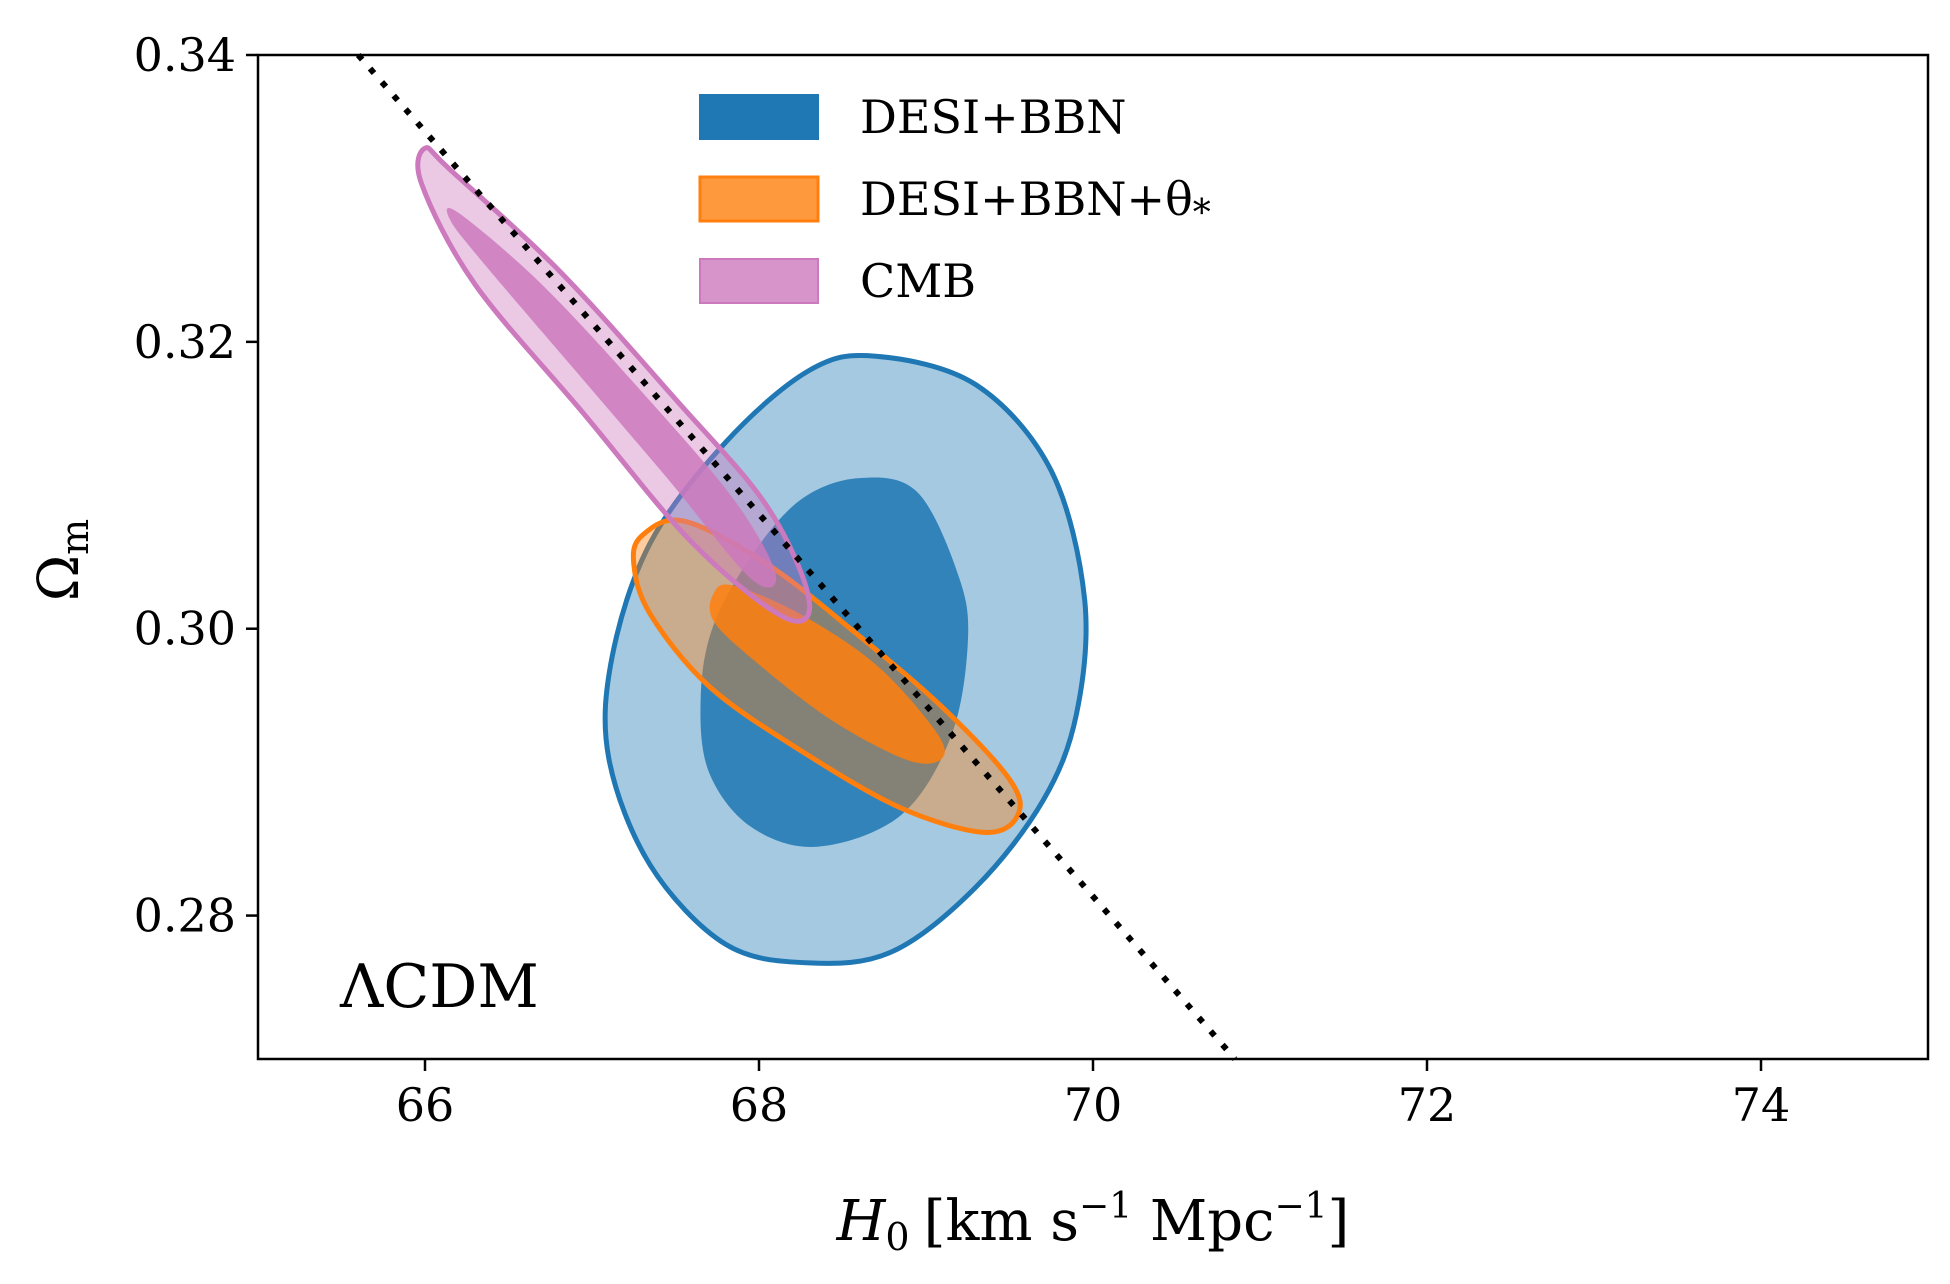 The image size is (1950, 1284). I want to click on x-tick-label: 70, so click(1093, 1105).